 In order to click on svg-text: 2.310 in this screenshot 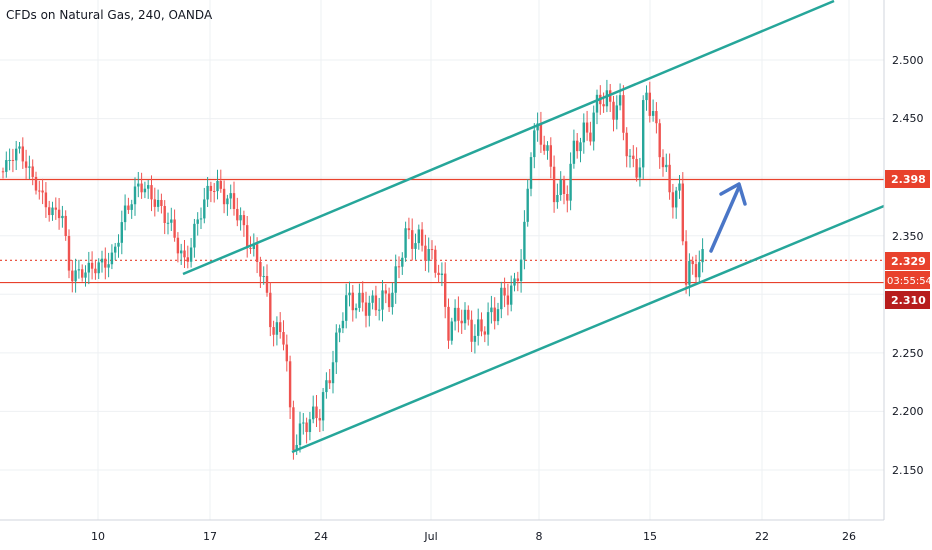, I will do `click(908, 300)`.